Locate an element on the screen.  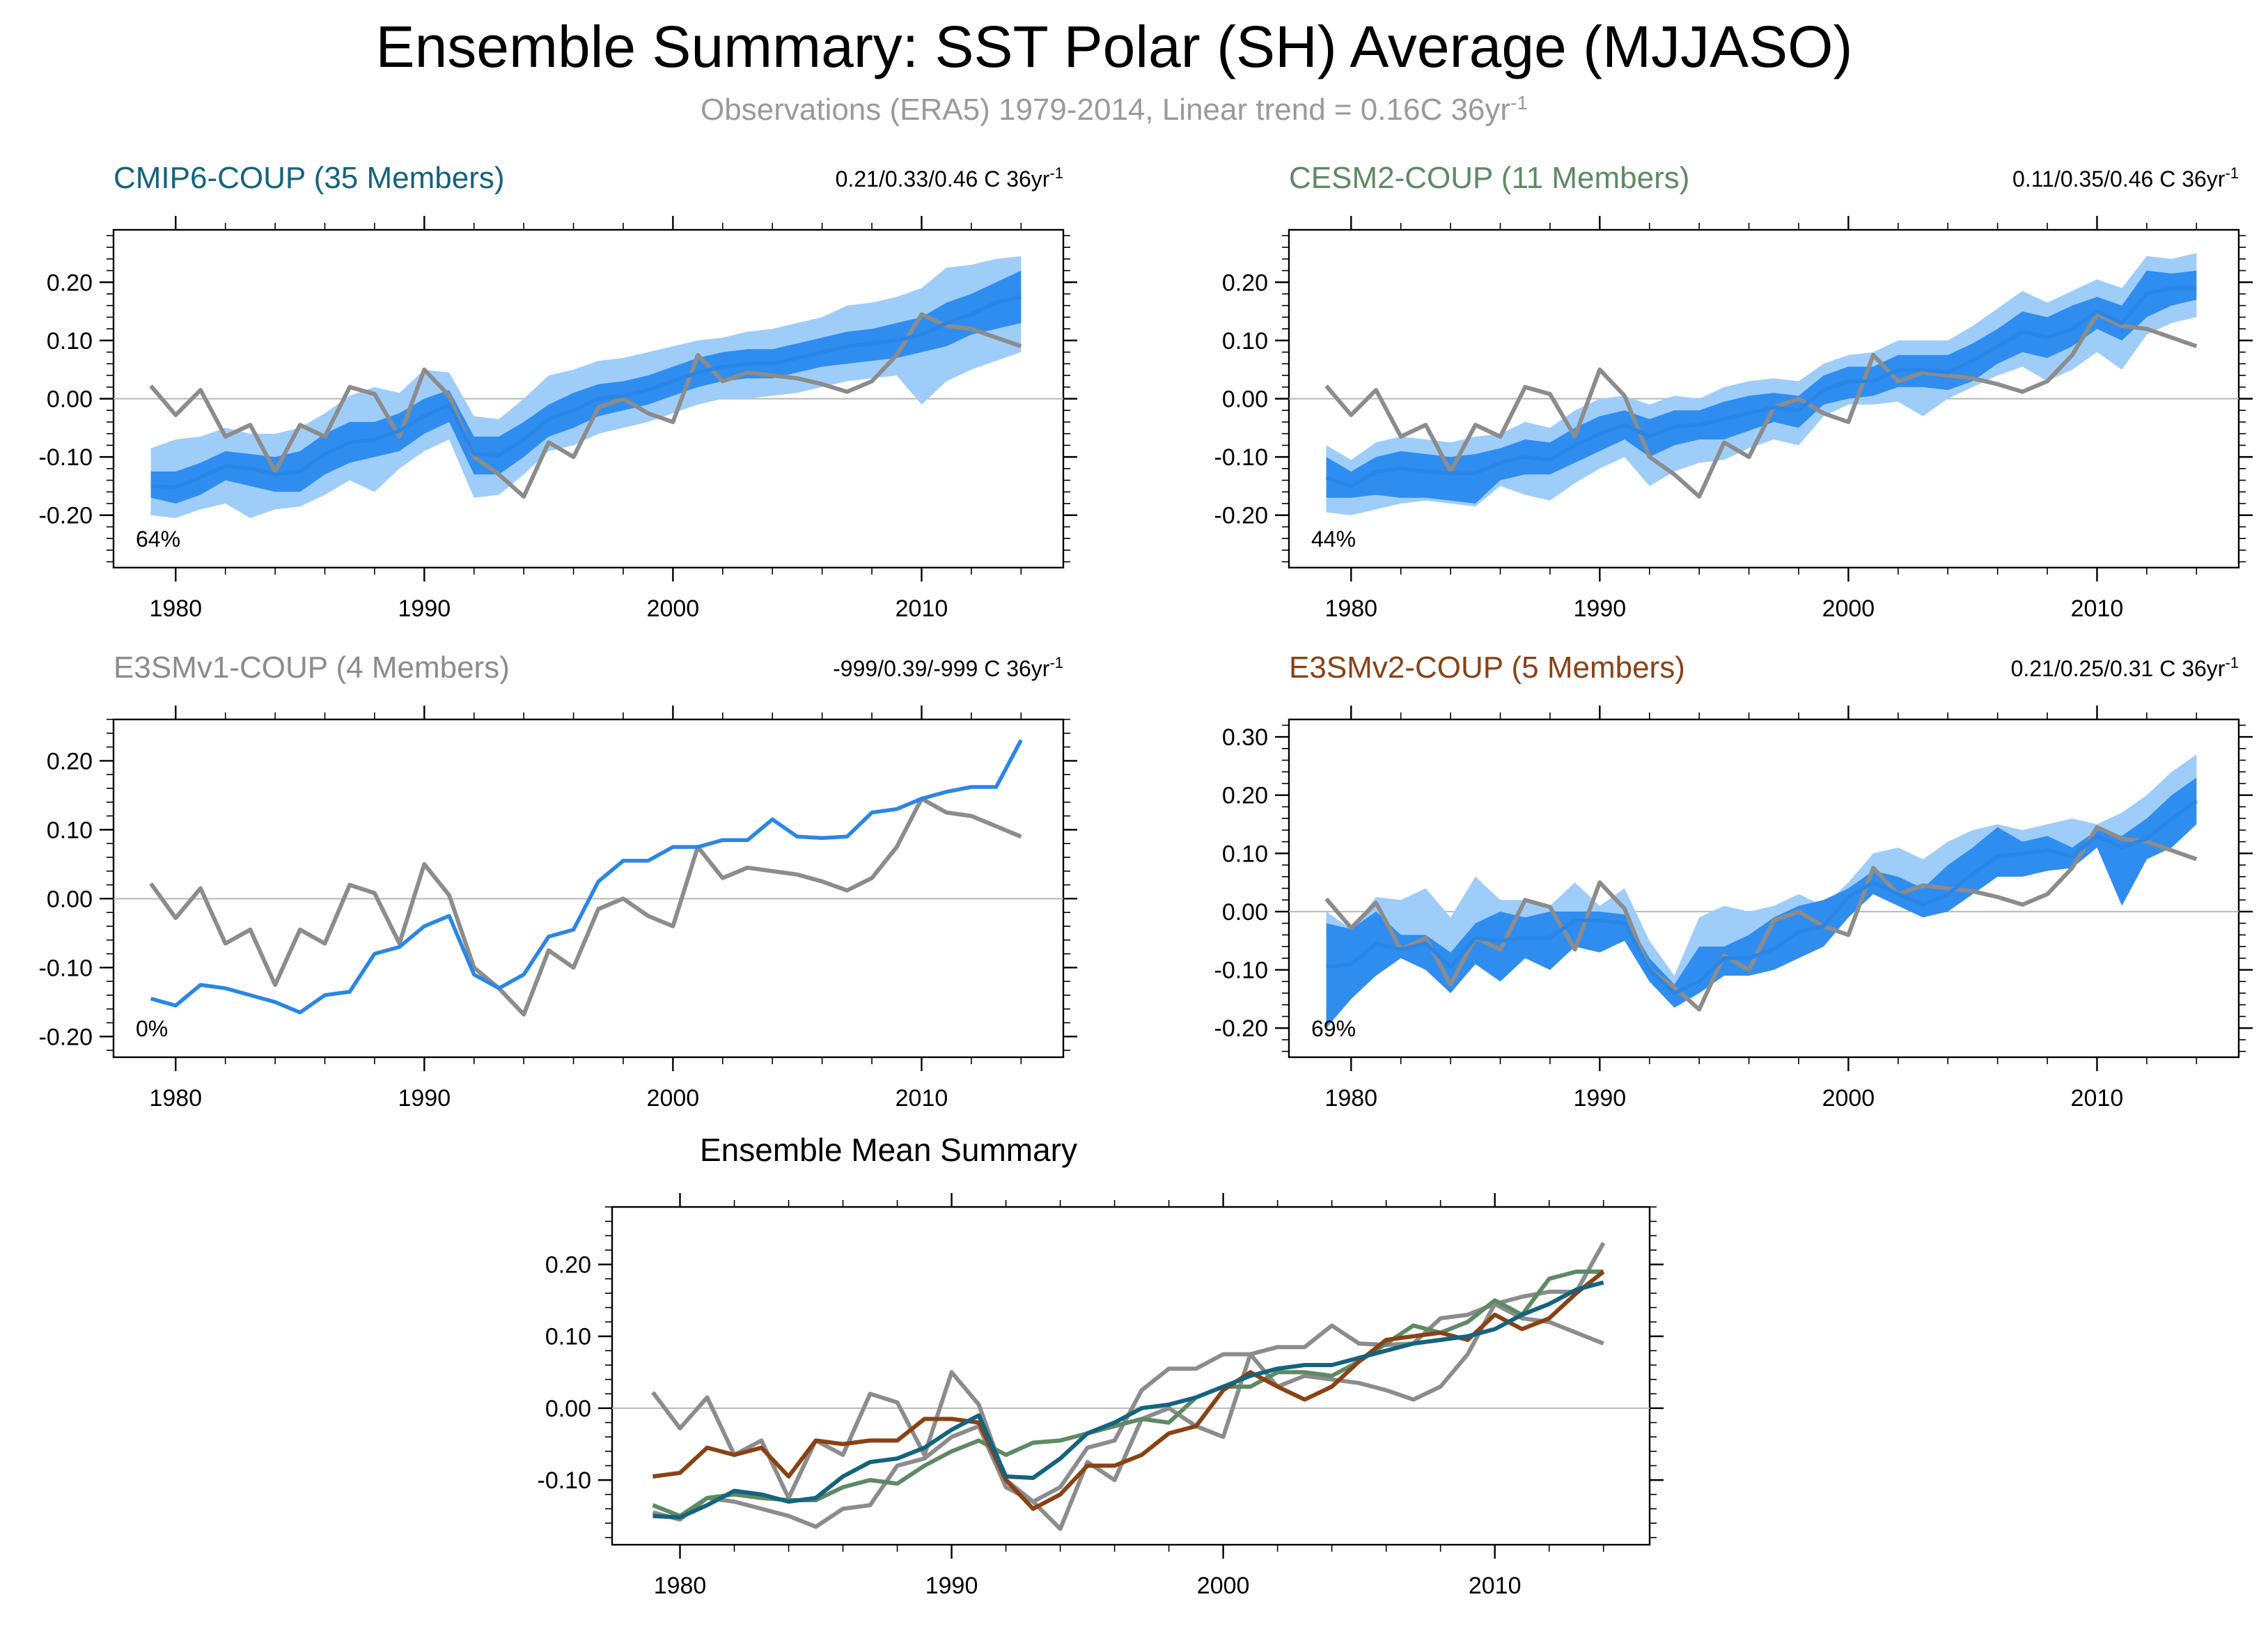
panel-title: CMIP6-COUP (35 Members) is located at coordinates (309, 178).